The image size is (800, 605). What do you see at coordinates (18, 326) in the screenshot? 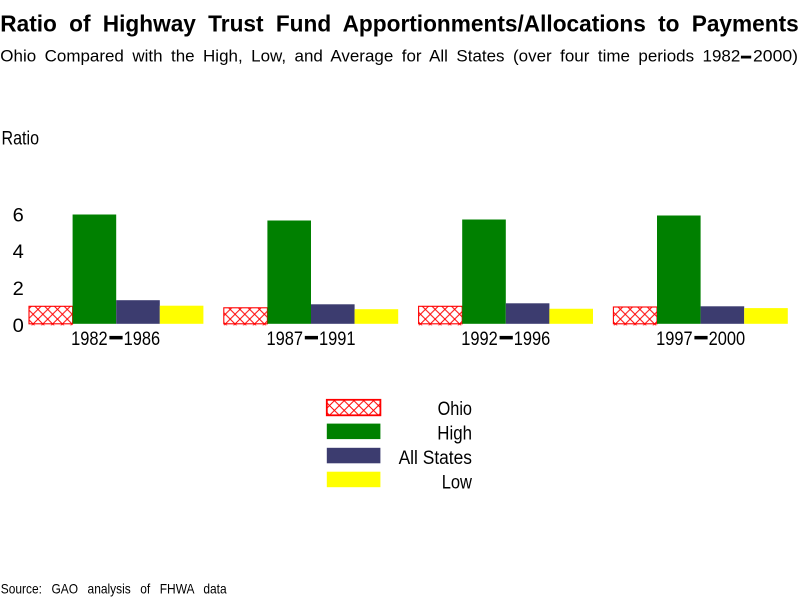
I see `svg-text: 0` at bounding box center [18, 326].